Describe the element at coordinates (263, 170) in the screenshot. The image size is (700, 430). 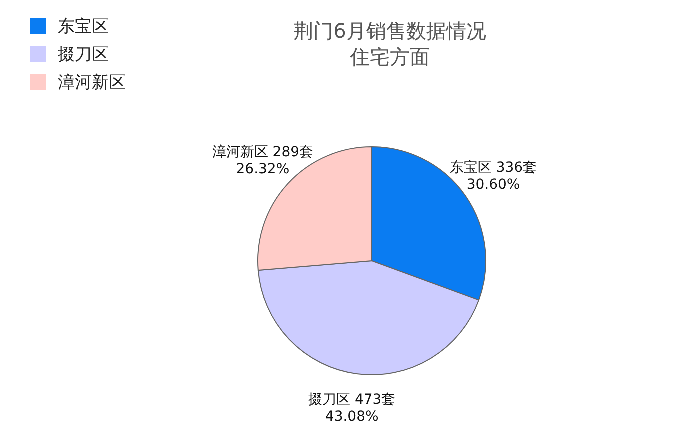
I see `text: 26.32%` at that location.